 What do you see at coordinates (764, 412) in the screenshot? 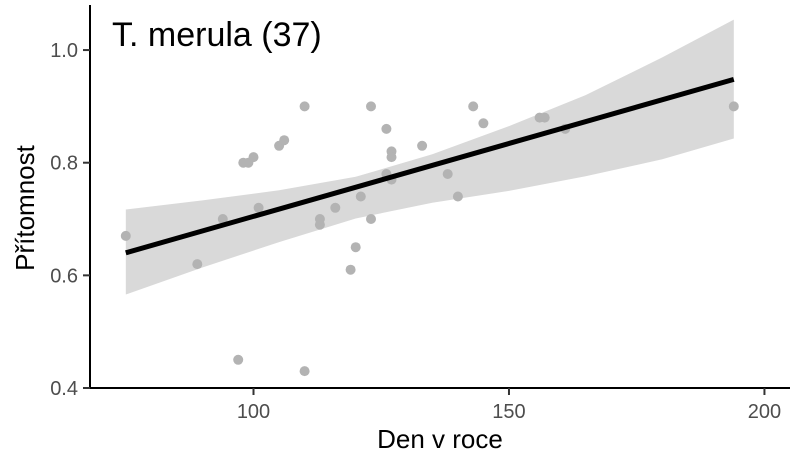
I see `x-tick-label: 200` at bounding box center [764, 412].